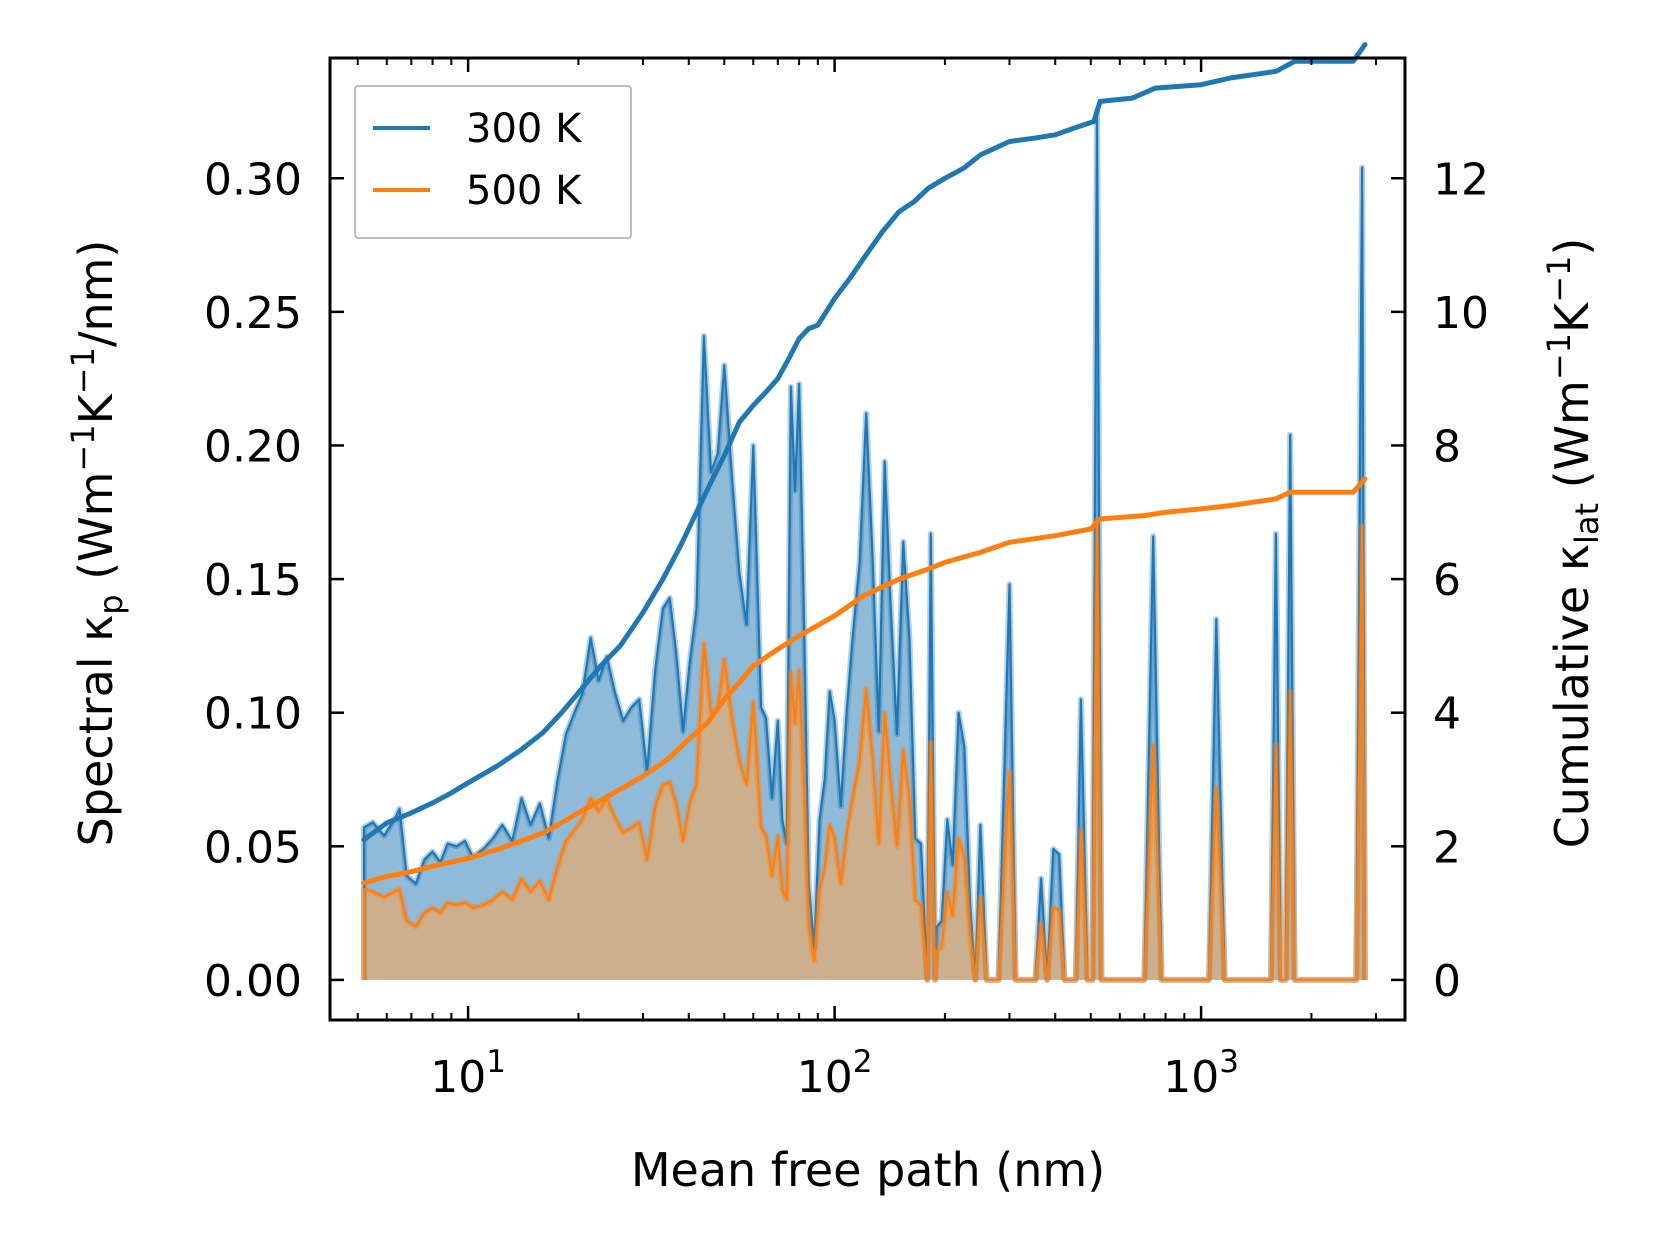  I want to click on x-axis-title: Mean free path (nm), so click(868, 1170).